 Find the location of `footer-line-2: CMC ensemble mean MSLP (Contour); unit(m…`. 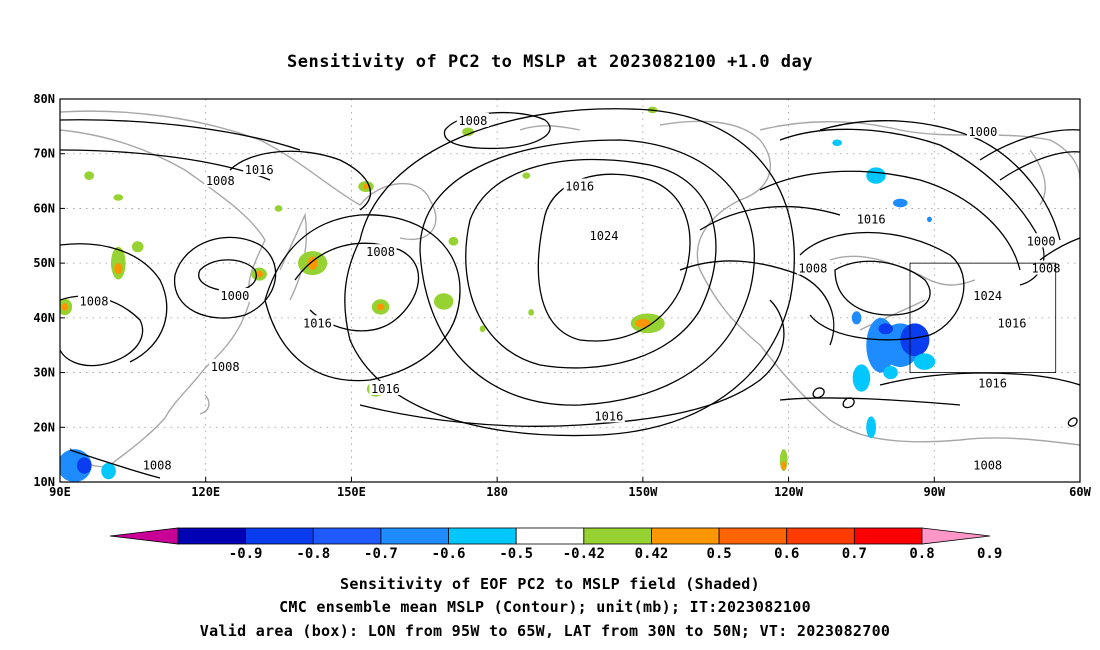

footer-line-2: CMC ensemble mean MSLP (Contour); unit(m… is located at coordinates (545, 607).